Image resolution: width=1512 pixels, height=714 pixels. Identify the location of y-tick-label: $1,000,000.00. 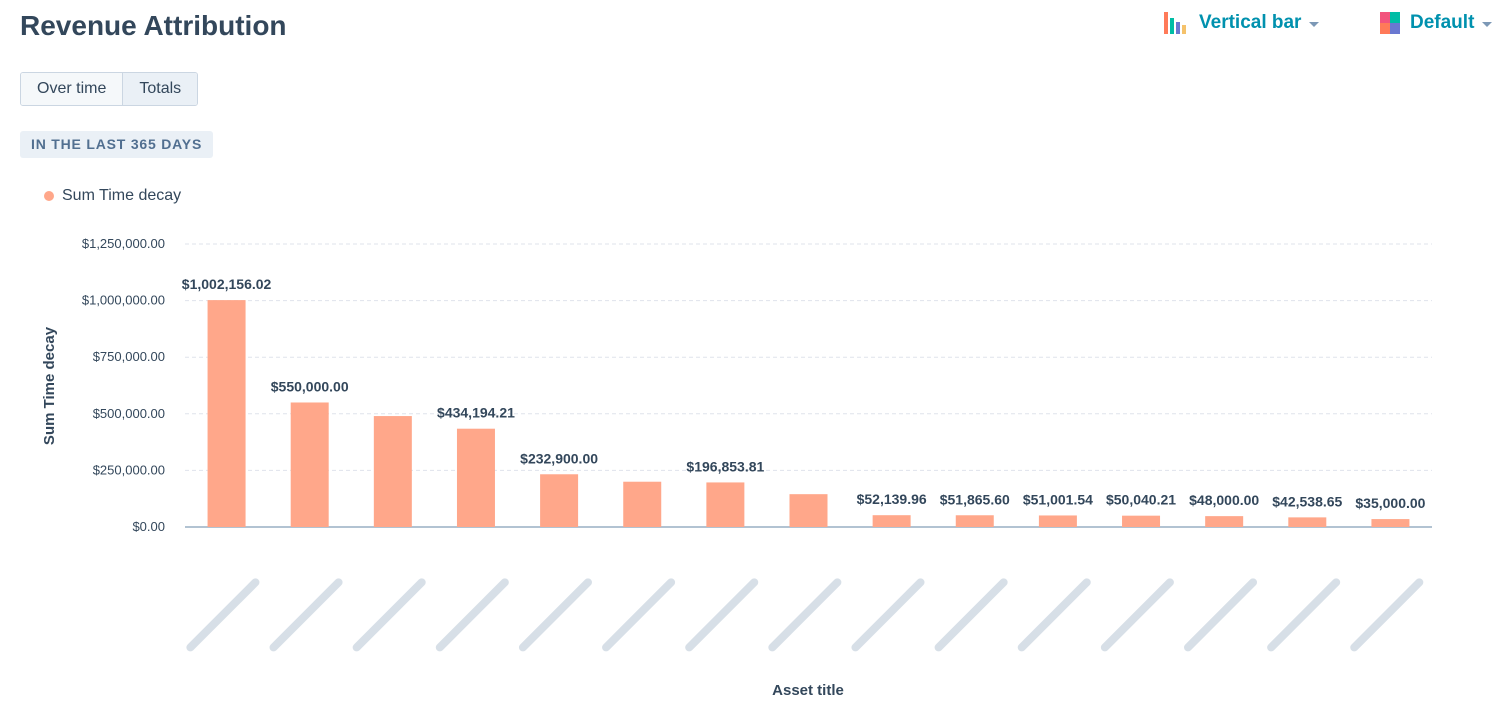
(123, 300).